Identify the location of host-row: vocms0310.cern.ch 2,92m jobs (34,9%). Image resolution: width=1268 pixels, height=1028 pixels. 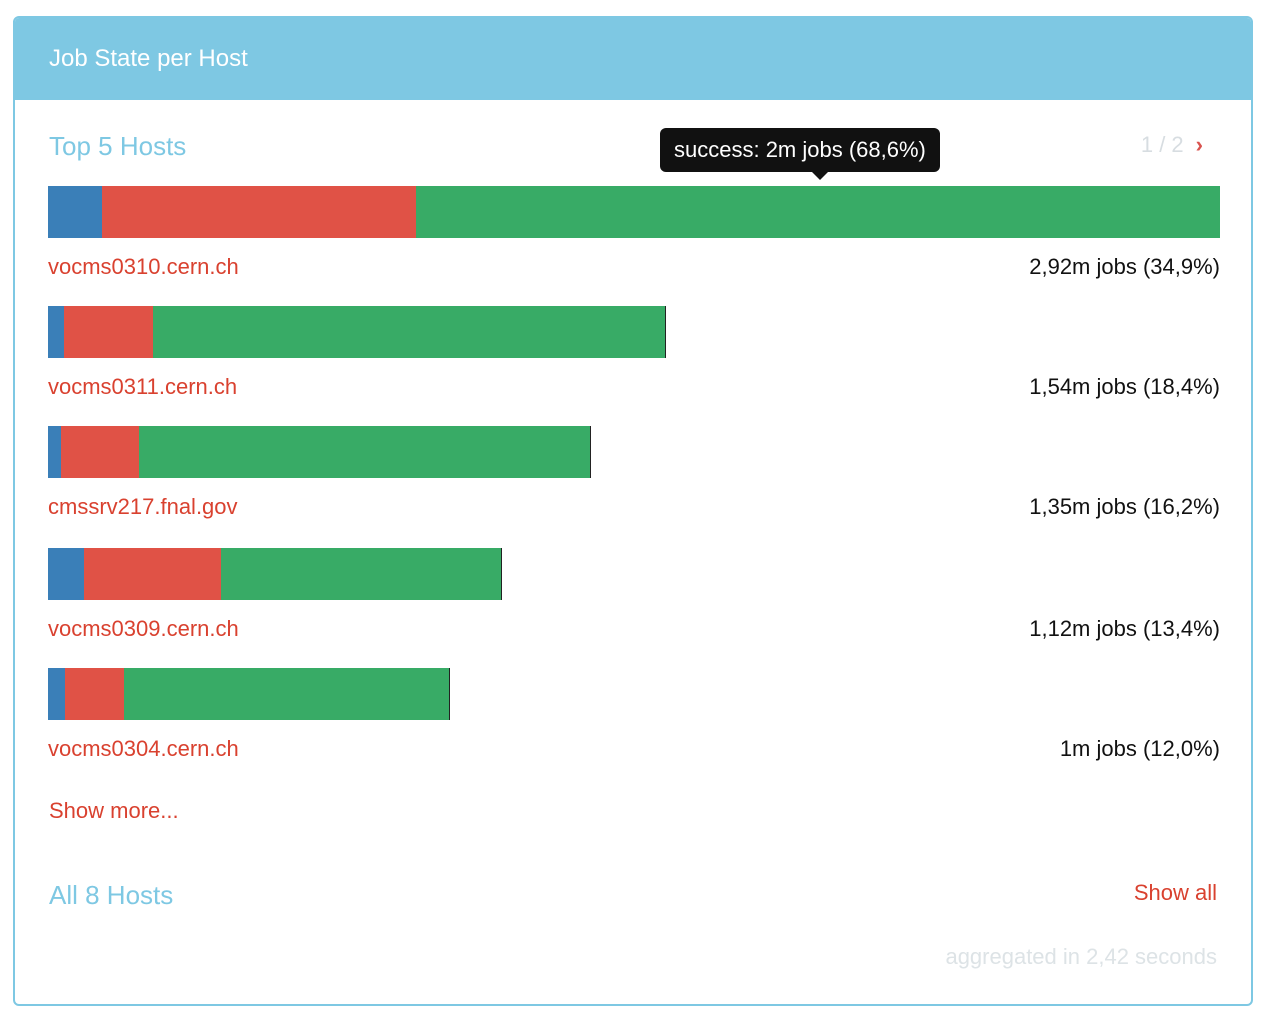
(634, 267).